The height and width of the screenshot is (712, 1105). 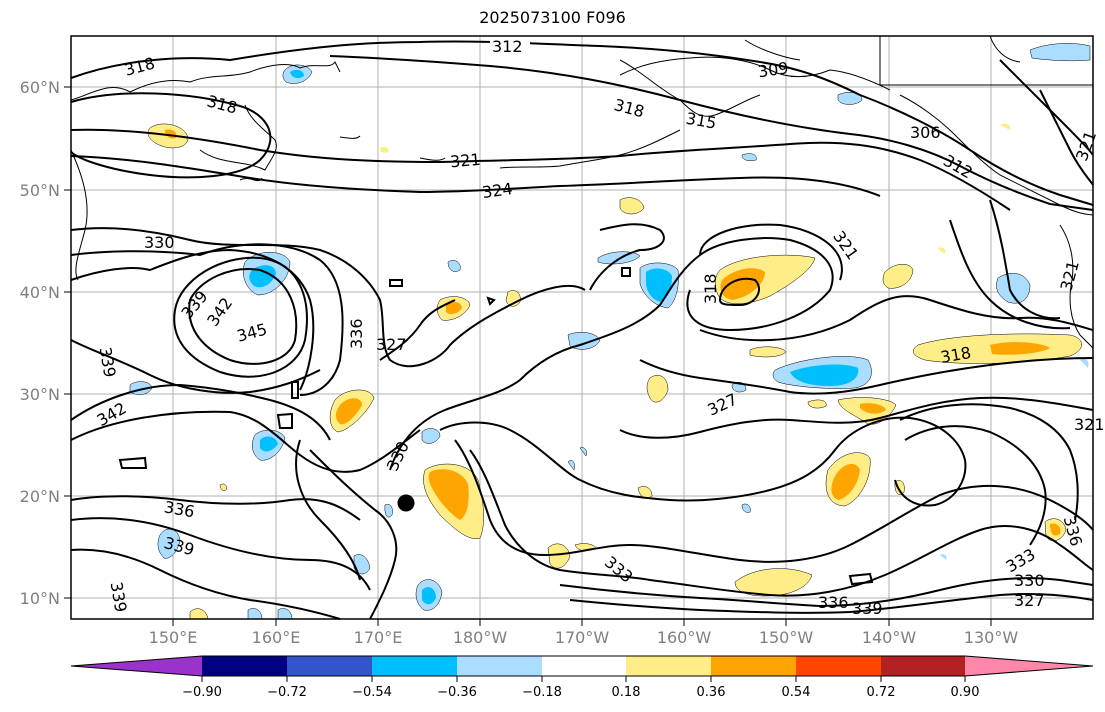 I want to click on lon-tick-label: 180°W, so click(x=480, y=637).